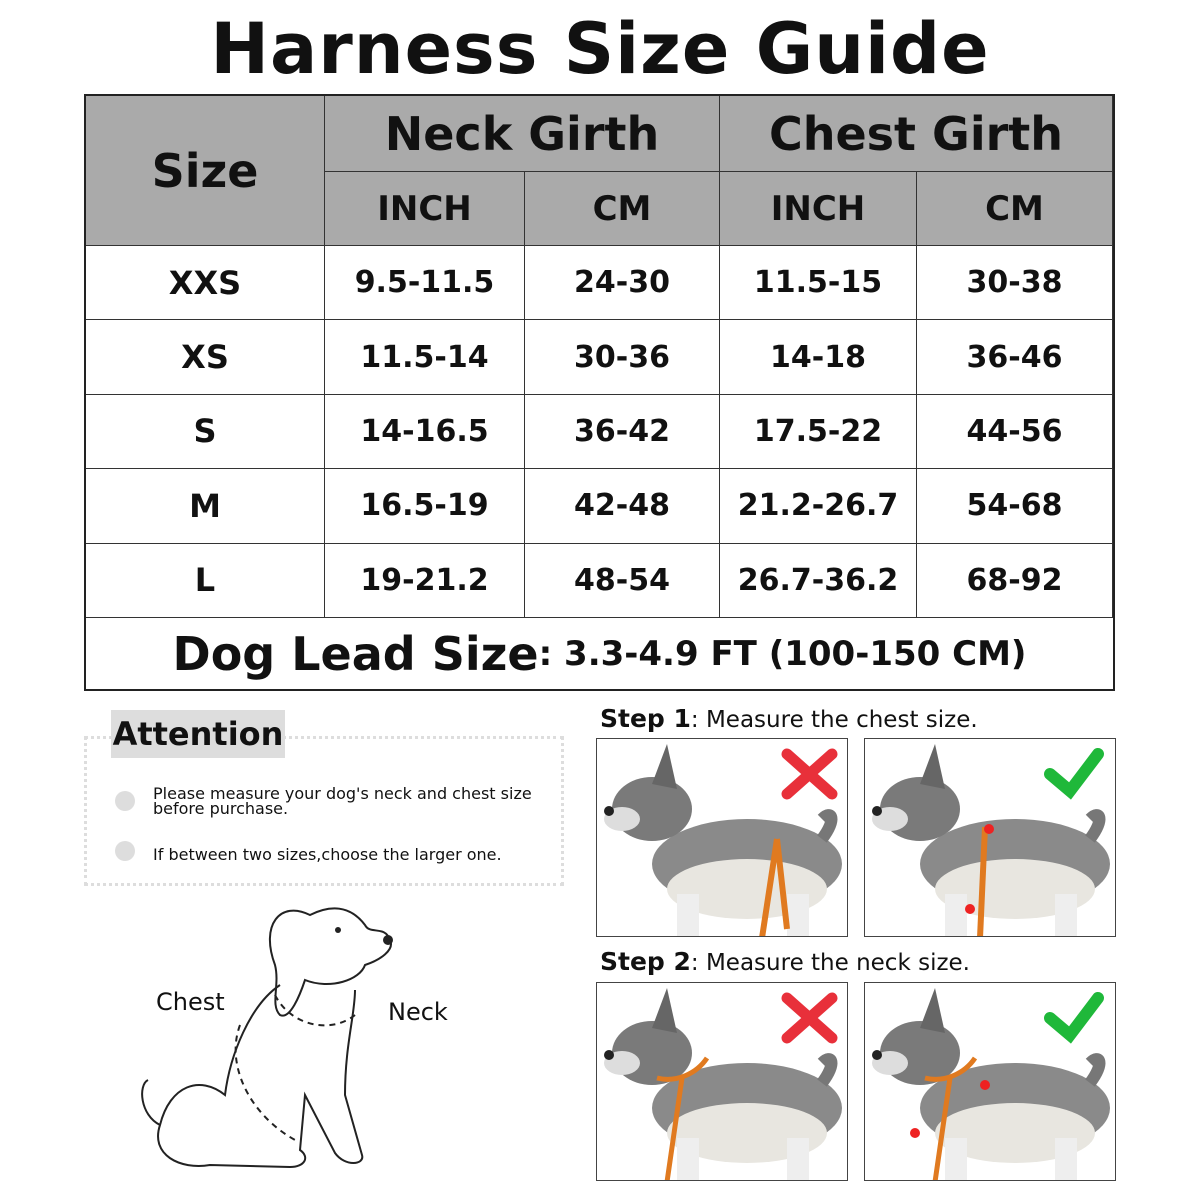 This screenshot has height=1200, width=1200. Describe the element at coordinates (818, 506) in the screenshot. I see `measure-cell: 21.2-26.7` at that location.